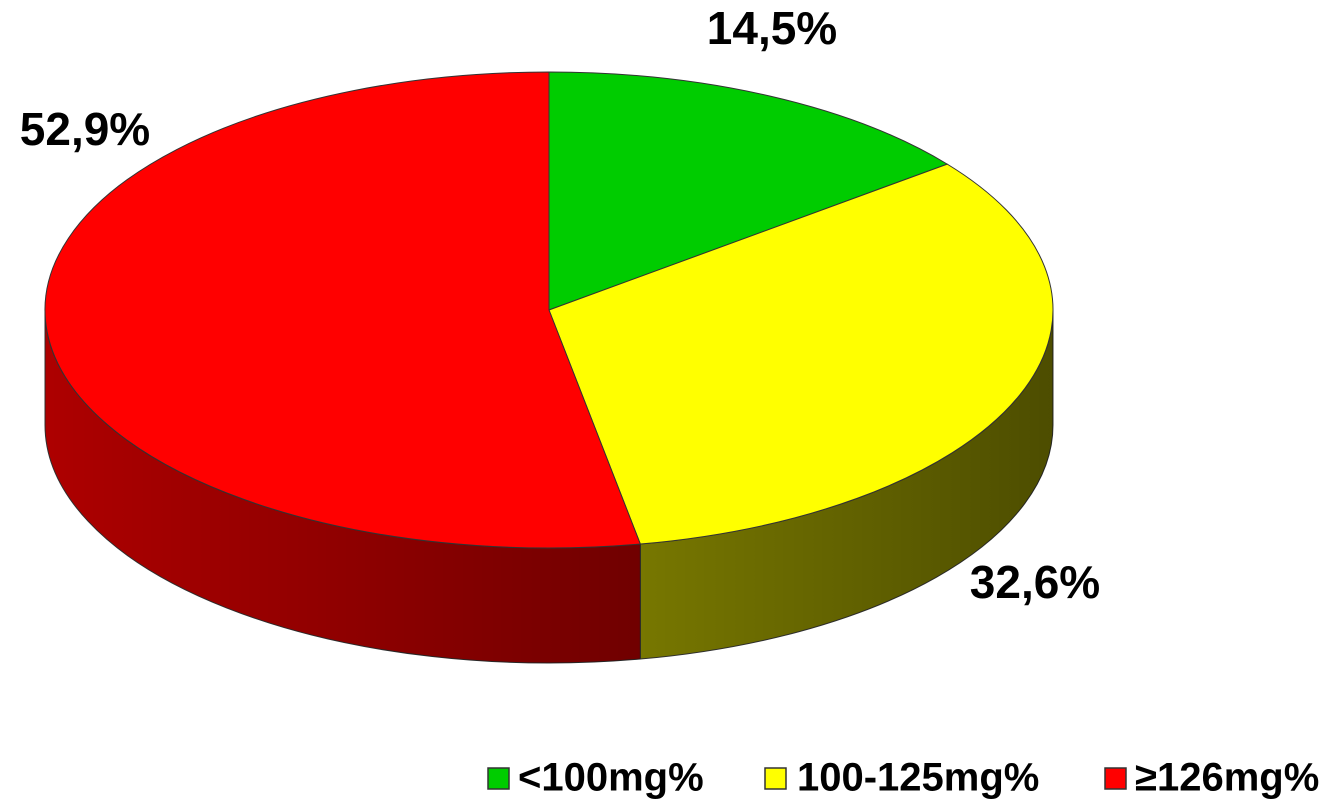  I want to click on side-shade, so click(847, 485).